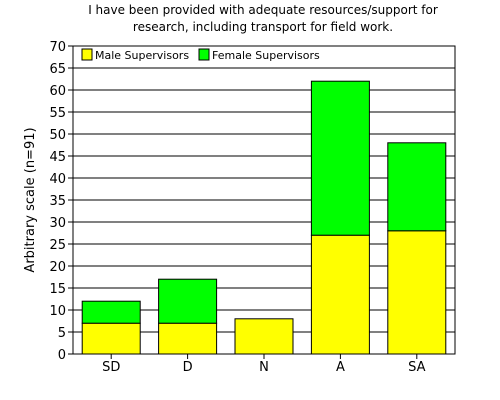 The image size is (500, 400). Describe the element at coordinates (57, 157) in the screenshot. I see `y-tick-label: 45` at that location.